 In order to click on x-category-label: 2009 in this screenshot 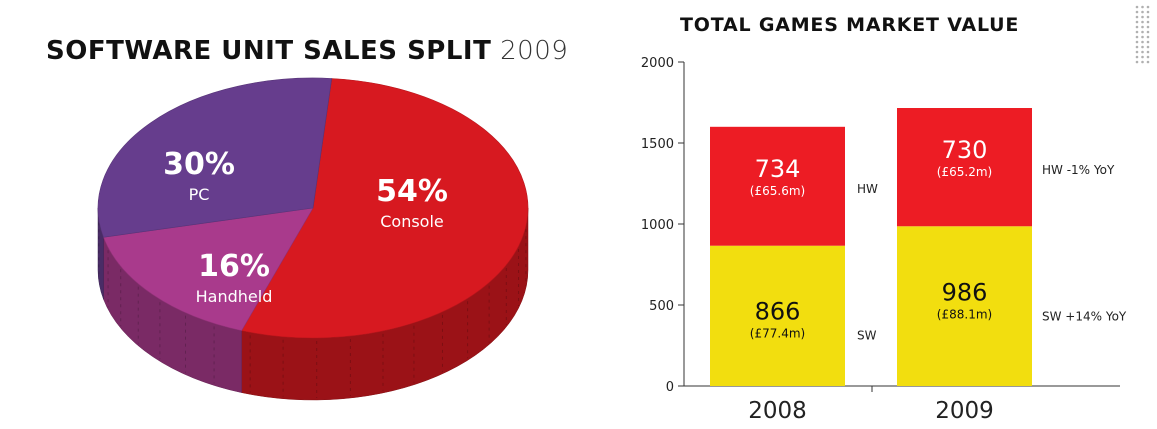, I will do `click(964, 411)`.